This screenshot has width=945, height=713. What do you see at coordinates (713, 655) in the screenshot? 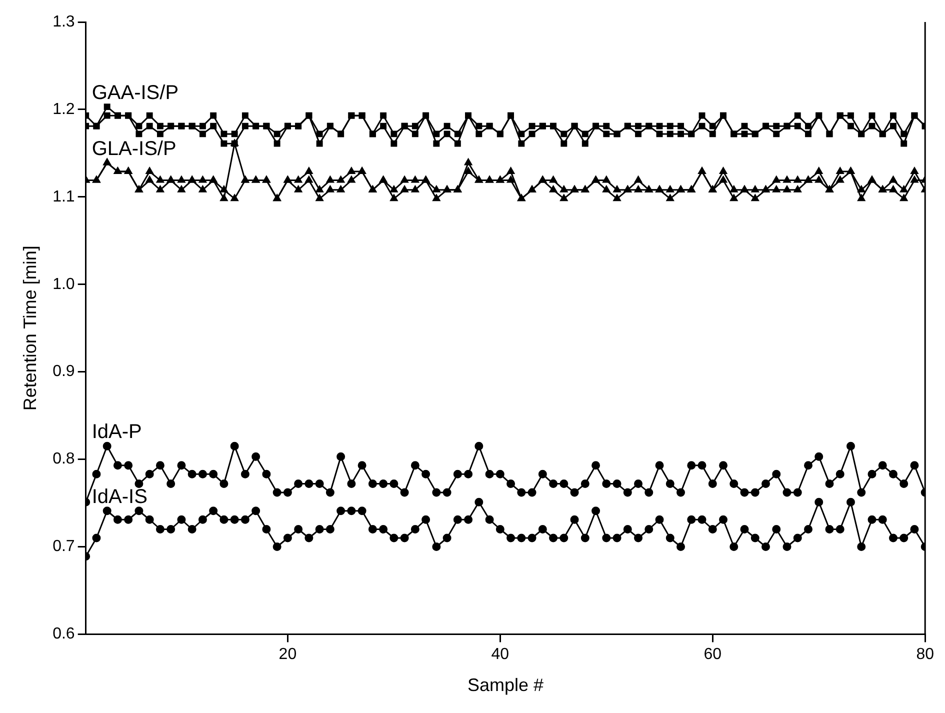
I see `x-tick-label: 60` at bounding box center [713, 655].